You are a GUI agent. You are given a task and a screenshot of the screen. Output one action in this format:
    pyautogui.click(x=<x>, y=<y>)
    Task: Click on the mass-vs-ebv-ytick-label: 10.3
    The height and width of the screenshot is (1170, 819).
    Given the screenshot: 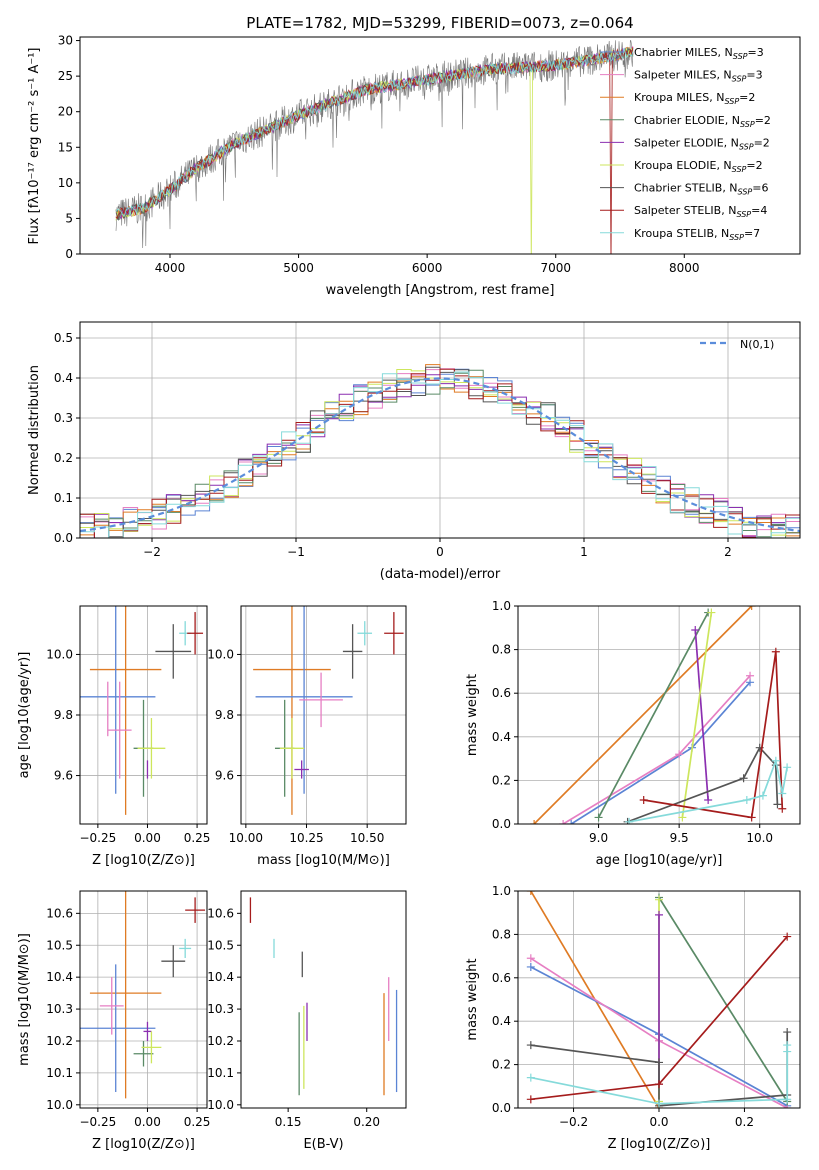 What is the action you would take?
    pyautogui.click(x=220, y=1009)
    